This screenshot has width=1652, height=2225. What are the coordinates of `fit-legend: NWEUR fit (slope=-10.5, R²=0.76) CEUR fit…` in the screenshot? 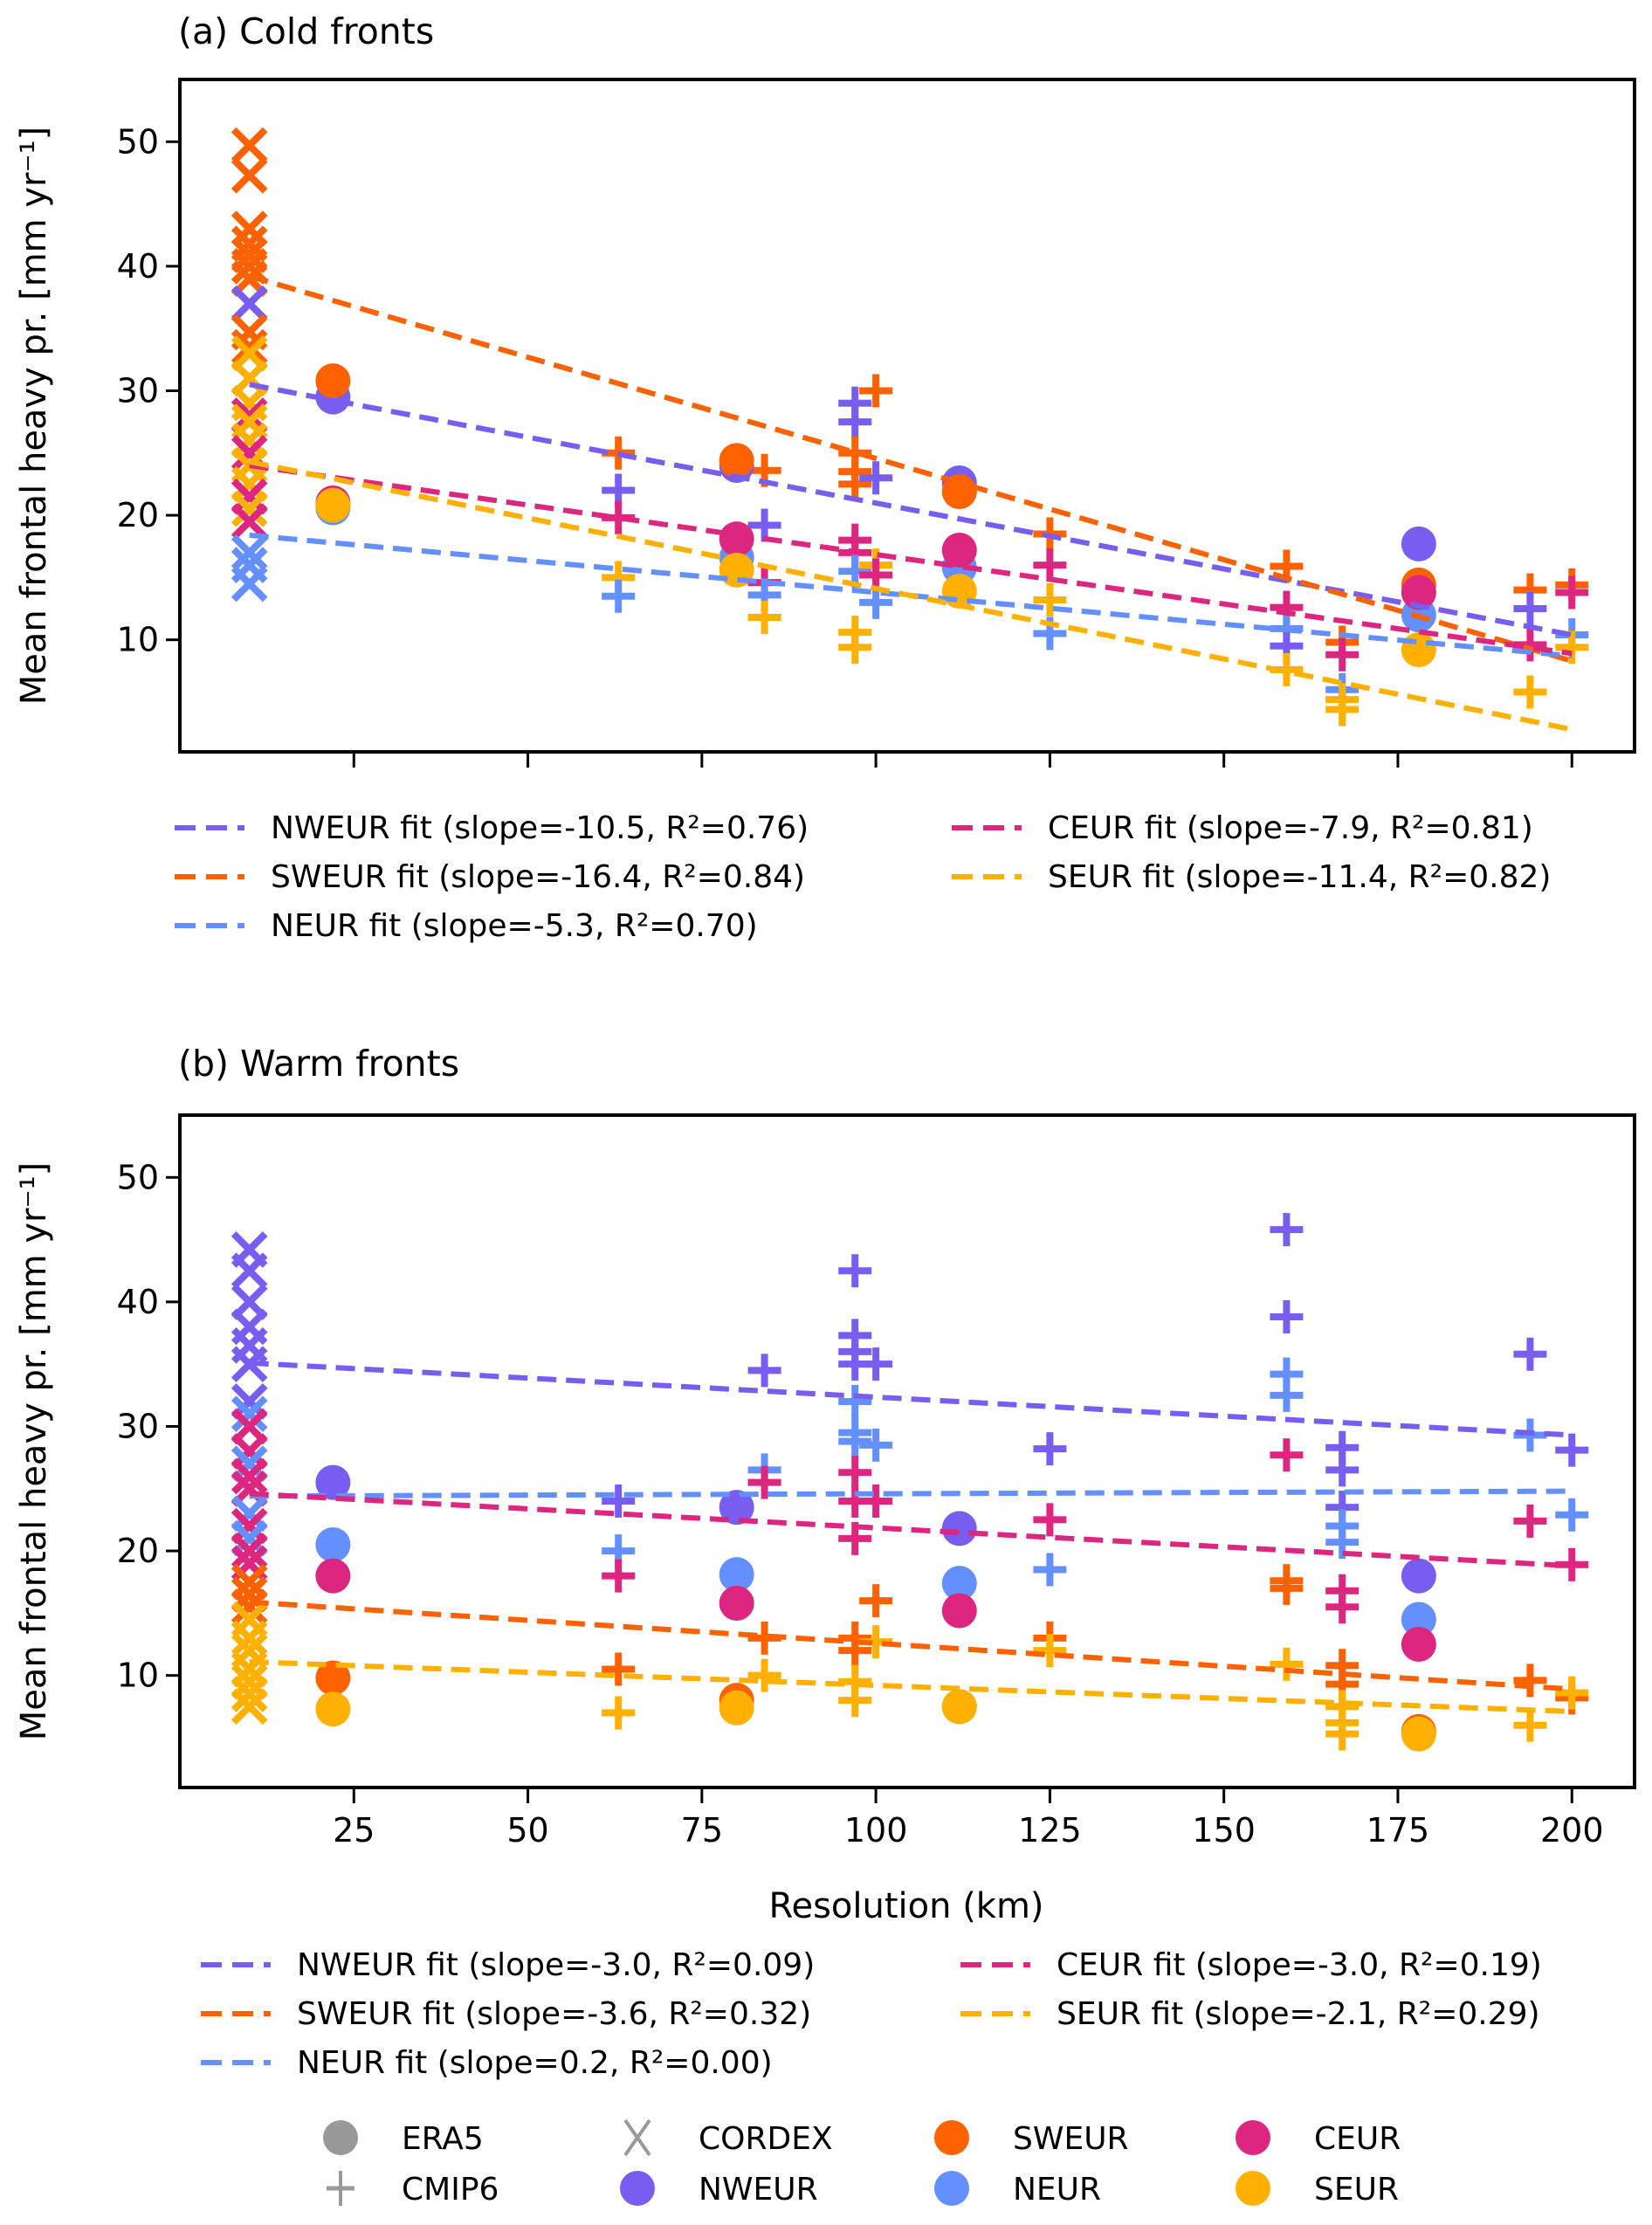 It's located at (863, 877).